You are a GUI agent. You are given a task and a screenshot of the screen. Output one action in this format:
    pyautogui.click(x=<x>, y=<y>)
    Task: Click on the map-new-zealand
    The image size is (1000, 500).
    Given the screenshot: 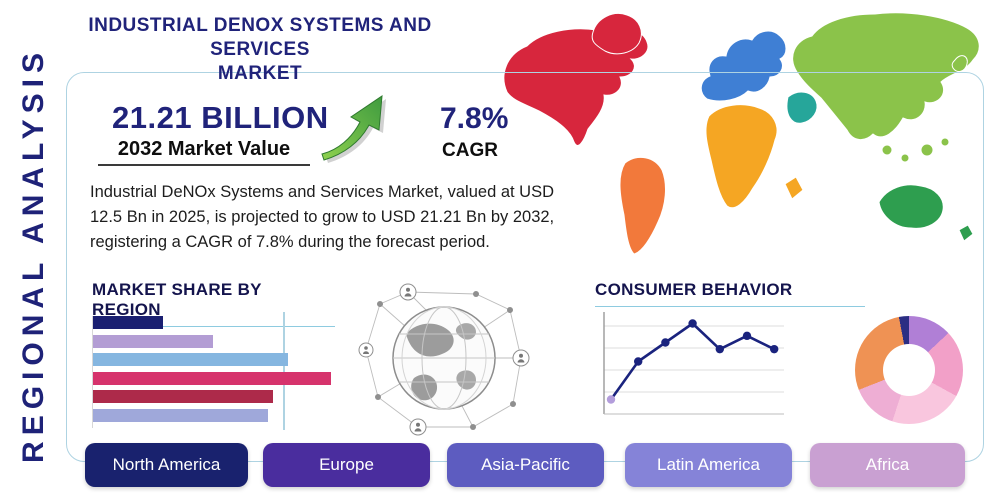 What is the action you would take?
    pyautogui.click(x=966, y=233)
    